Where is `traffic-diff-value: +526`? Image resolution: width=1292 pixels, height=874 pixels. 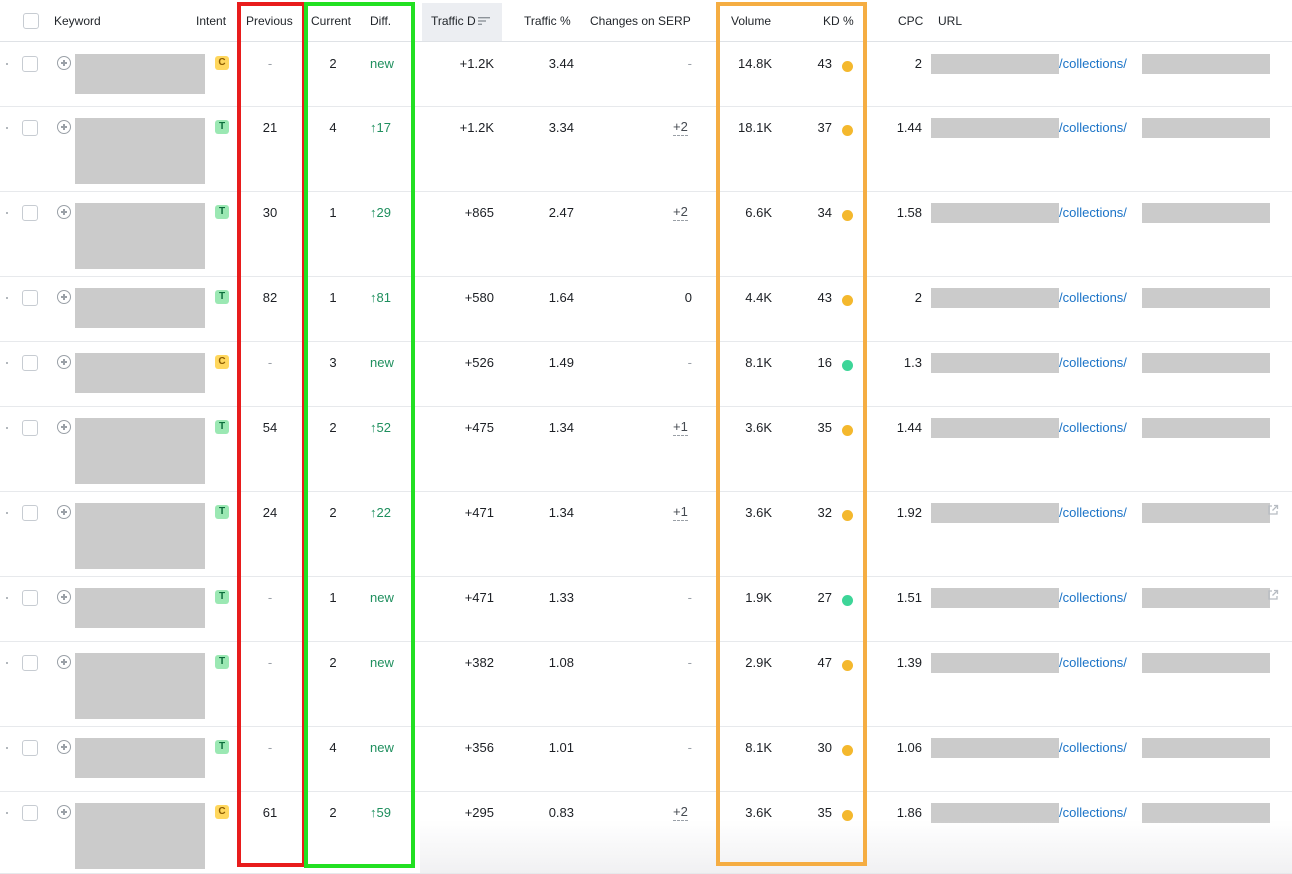 traffic-diff-value: +526 is located at coordinates (479, 362).